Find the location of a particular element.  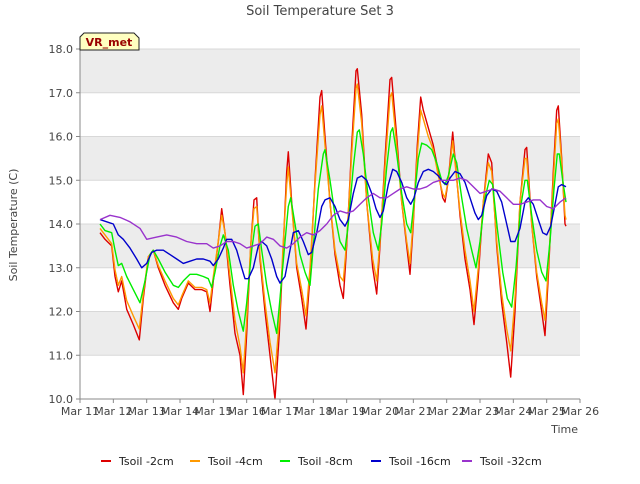

x-tick-label: Mar 25 is located at coordinates (547, 411).